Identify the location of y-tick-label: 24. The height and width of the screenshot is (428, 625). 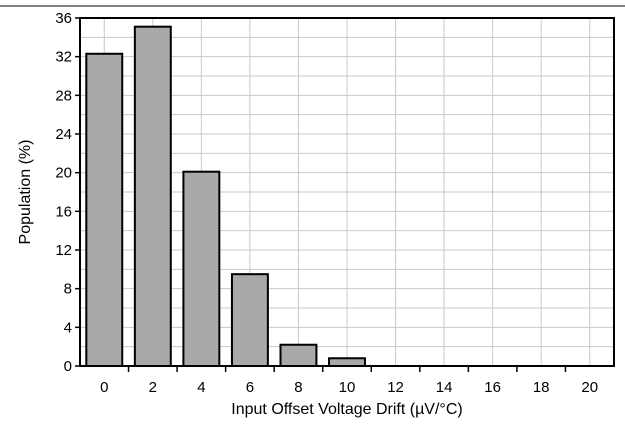
(63, 134).